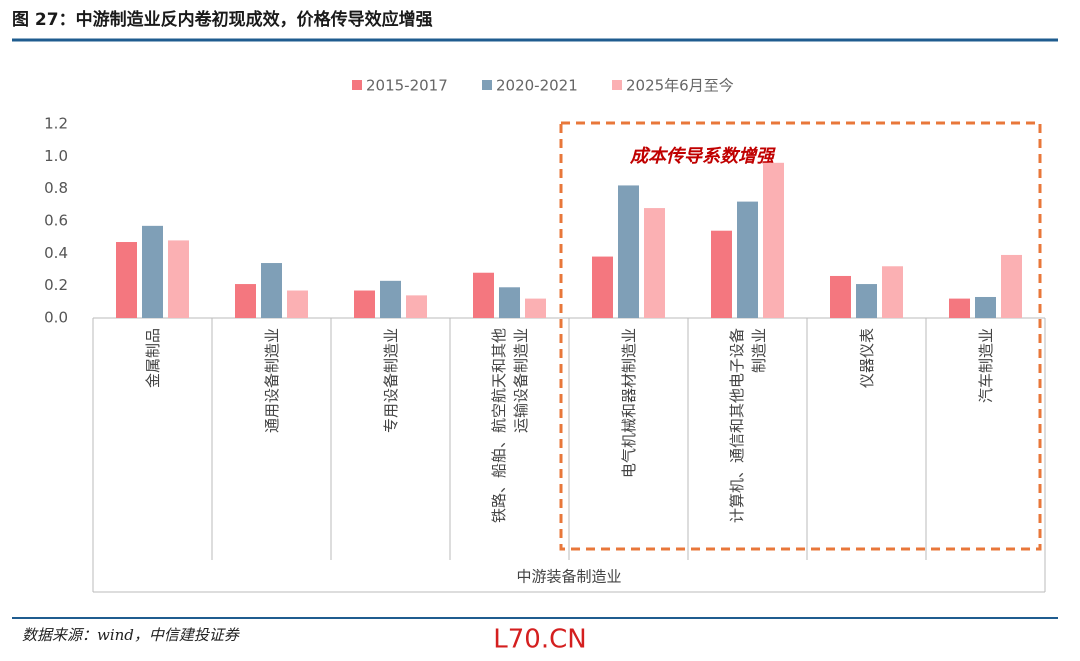 The height and width of the screenshot is (661, 1080). What do you see at coordinates (390, 381) in the screenshot?
I see `x-tick-label: 专用设备制造业` at bounding box center [390, 381].